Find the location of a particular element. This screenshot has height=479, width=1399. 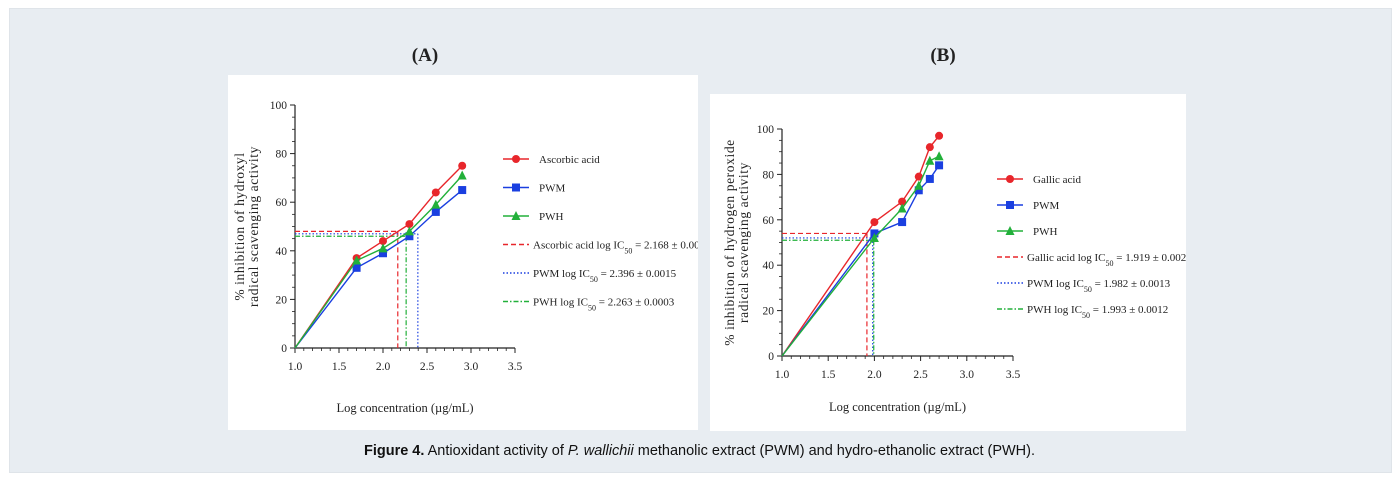

legend-label: PWH log IC50 = 1.993 ± 0.0012 is located at coordinates (1097, 312).